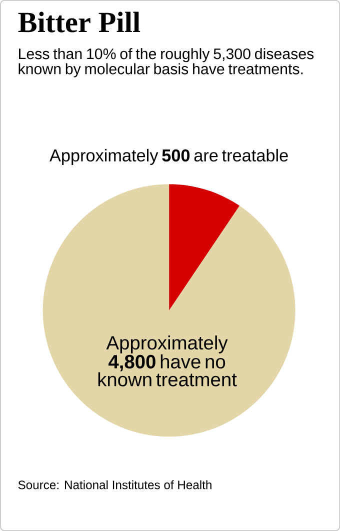 The width and height of the screenshot is (340, 531). I want to click on source-note: Source: National Institutes of Health, so click(115, 485).